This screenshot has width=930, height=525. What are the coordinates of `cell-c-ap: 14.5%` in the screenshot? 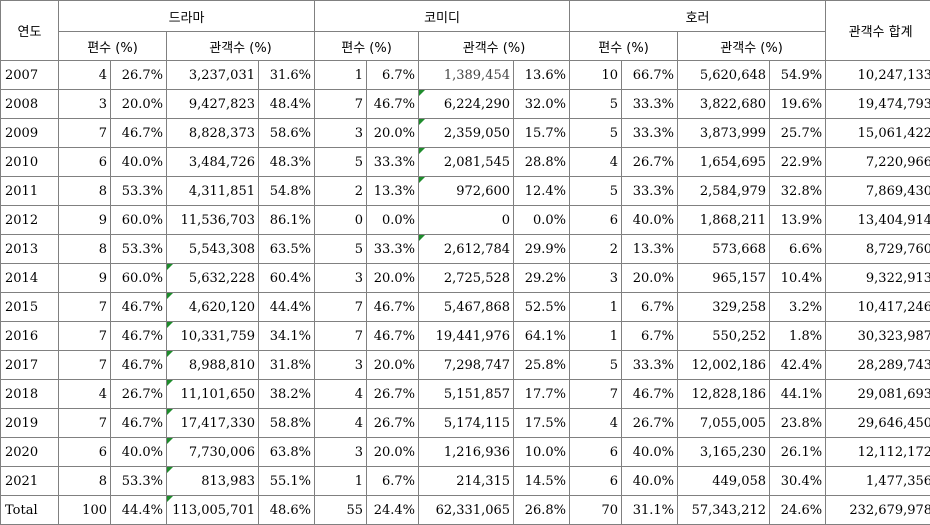 It's located at (542, 481).